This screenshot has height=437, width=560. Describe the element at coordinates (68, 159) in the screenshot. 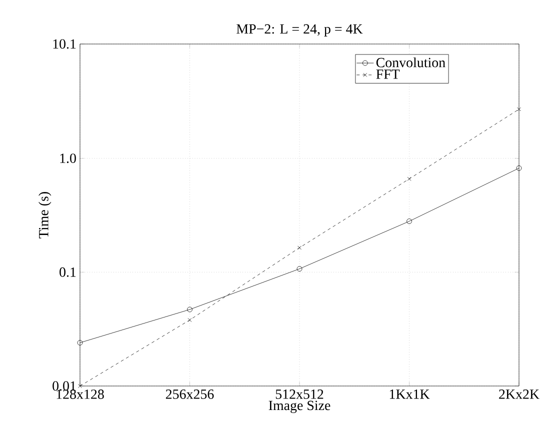

I see `y-tick-label: 1.0` at that location.